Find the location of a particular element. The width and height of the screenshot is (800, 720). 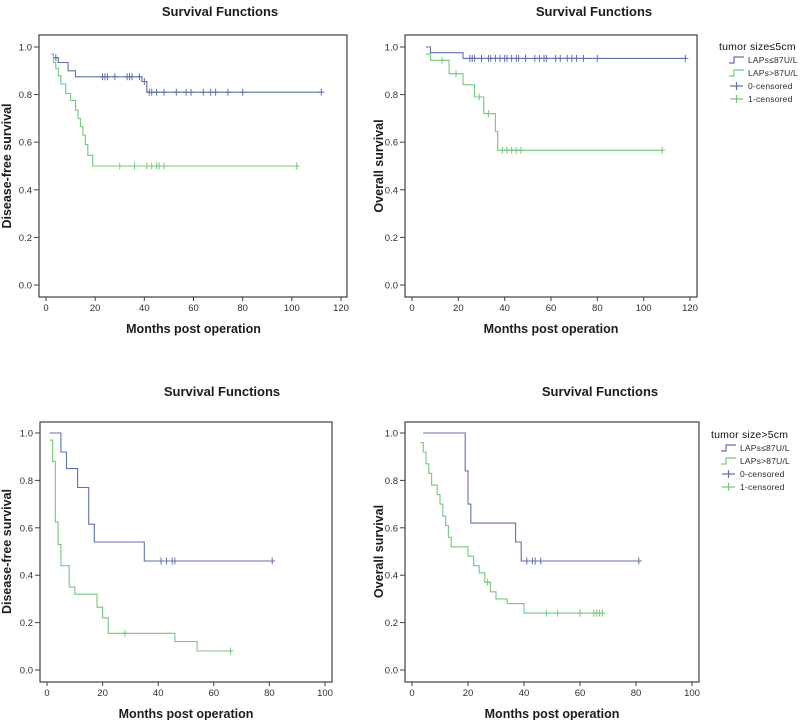

legend-item: LAPs≤87U/L is located at coordinates (750, 448).